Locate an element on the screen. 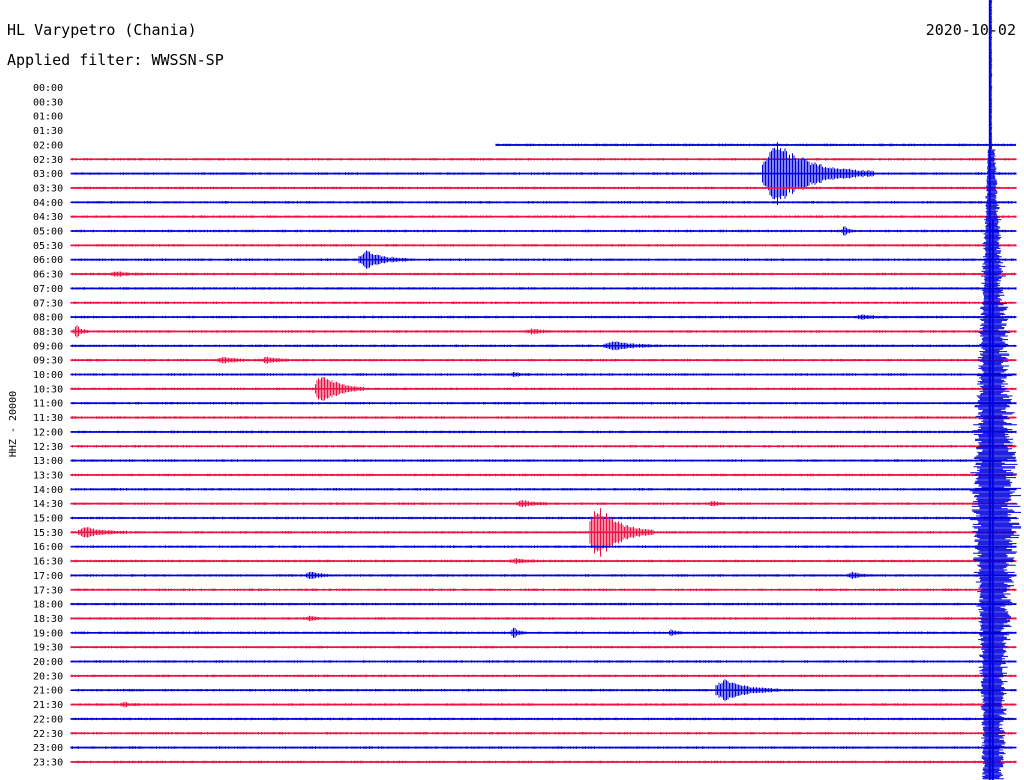  tick-label-1330: 13:30 is located at coordinates (48, 475).